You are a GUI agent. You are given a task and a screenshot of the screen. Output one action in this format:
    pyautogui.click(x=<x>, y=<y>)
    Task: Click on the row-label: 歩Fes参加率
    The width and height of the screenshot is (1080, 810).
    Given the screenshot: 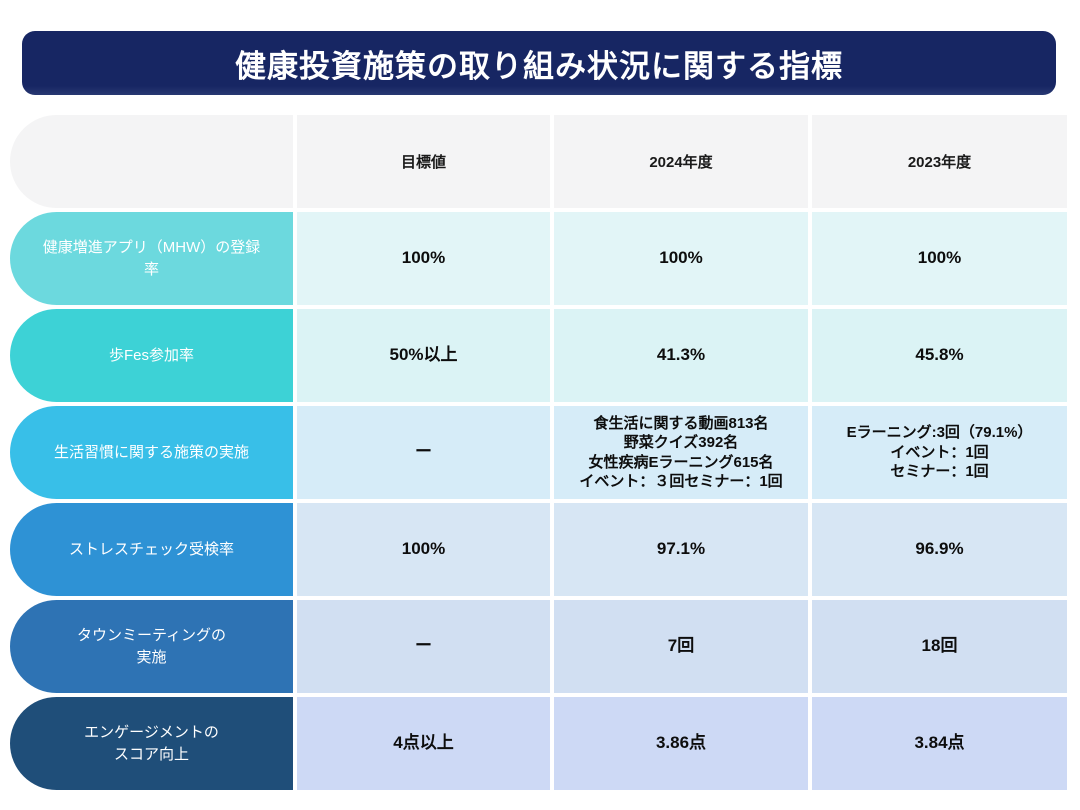 What is the action you would take?
    pyautogui.click(x=151, y=355)
    